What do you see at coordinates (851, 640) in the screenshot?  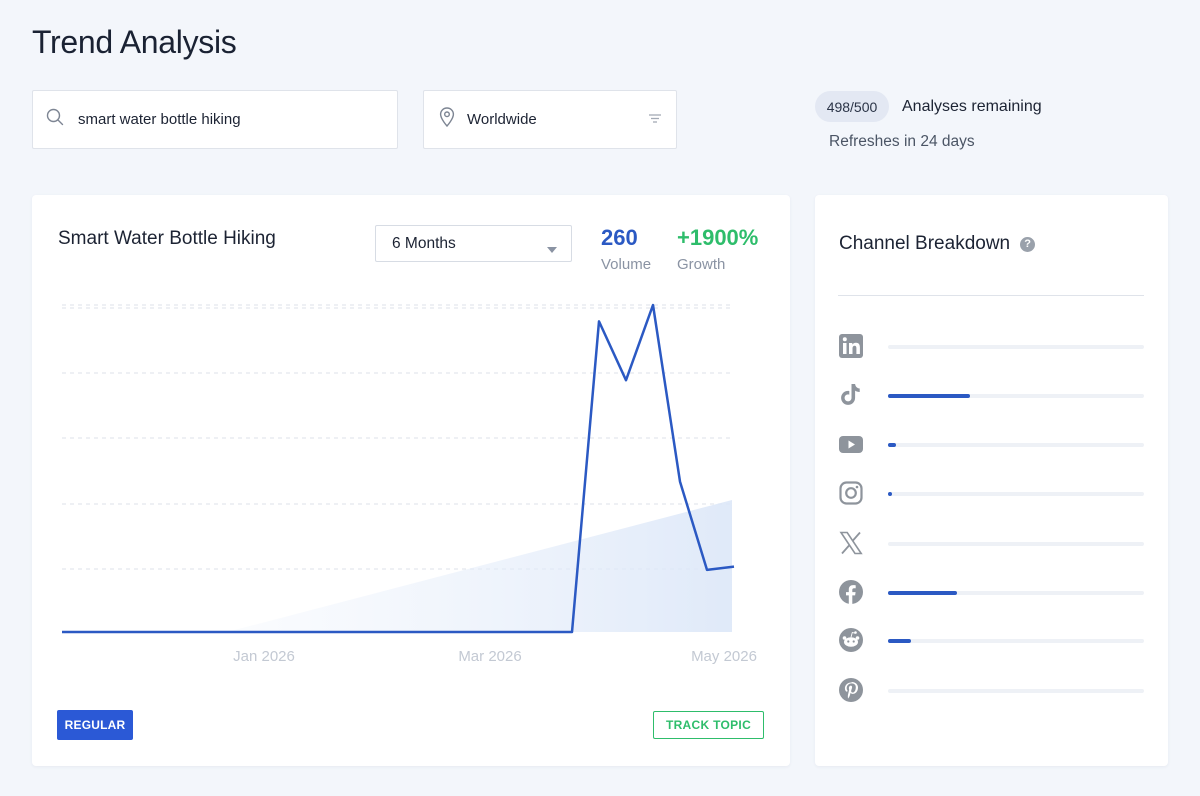 I see `reddit-icon` at bounding box center [851, 640].